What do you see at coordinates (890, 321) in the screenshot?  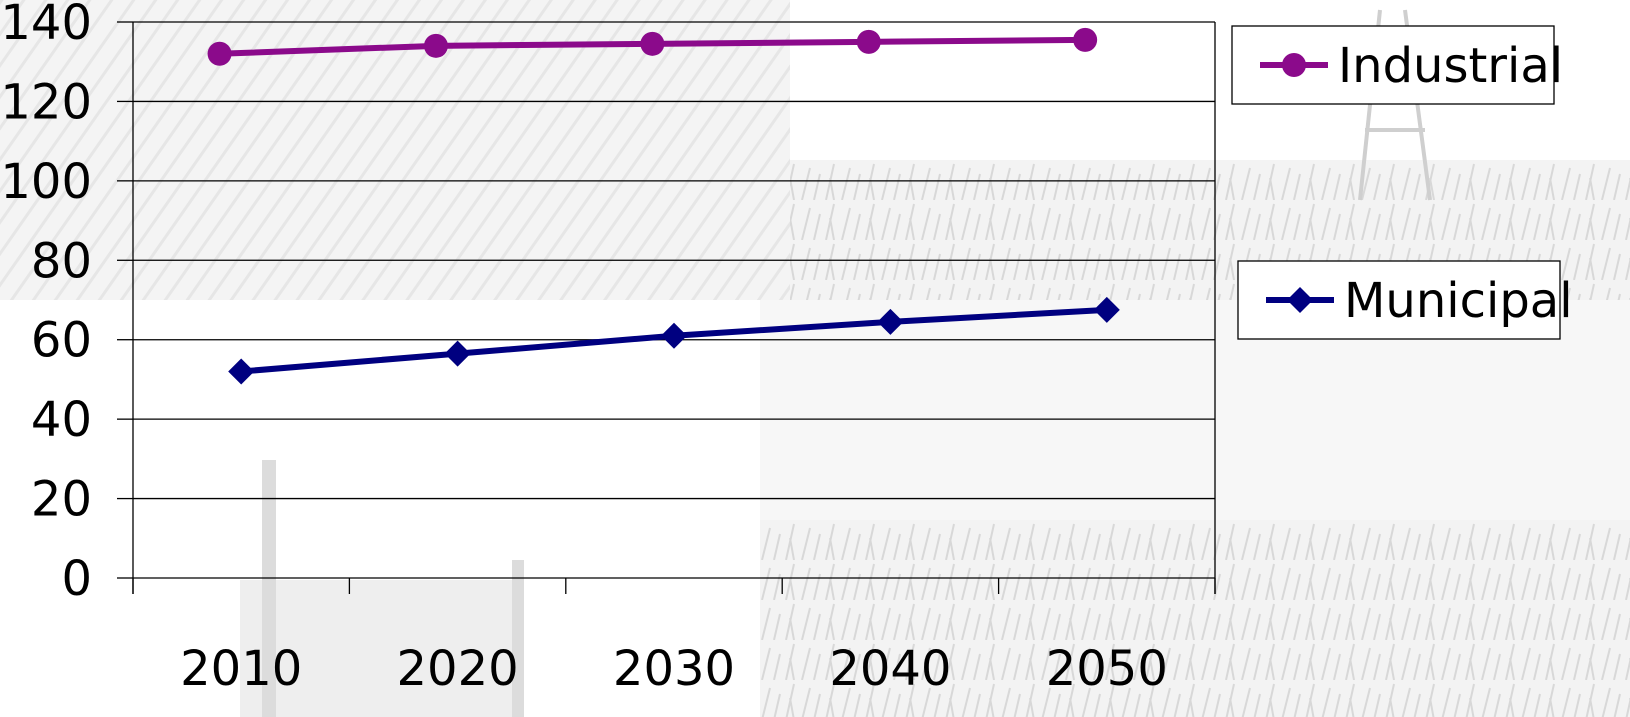 I see `data-point-municipal-2040` at bounding box center [890, 321].